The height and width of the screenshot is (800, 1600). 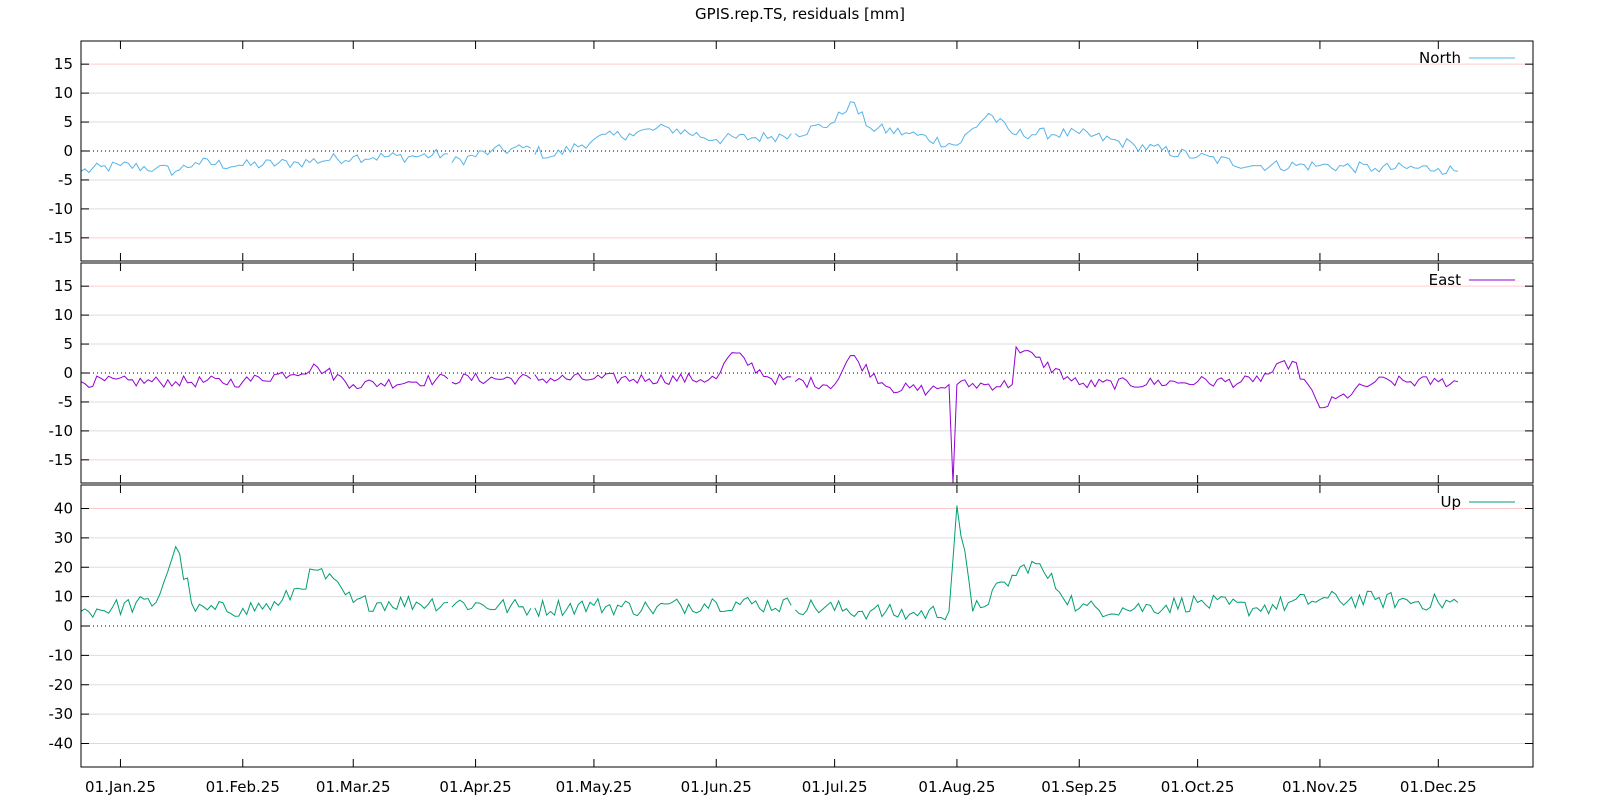 I want to click on series-line-north, so click(x=769, y=139).